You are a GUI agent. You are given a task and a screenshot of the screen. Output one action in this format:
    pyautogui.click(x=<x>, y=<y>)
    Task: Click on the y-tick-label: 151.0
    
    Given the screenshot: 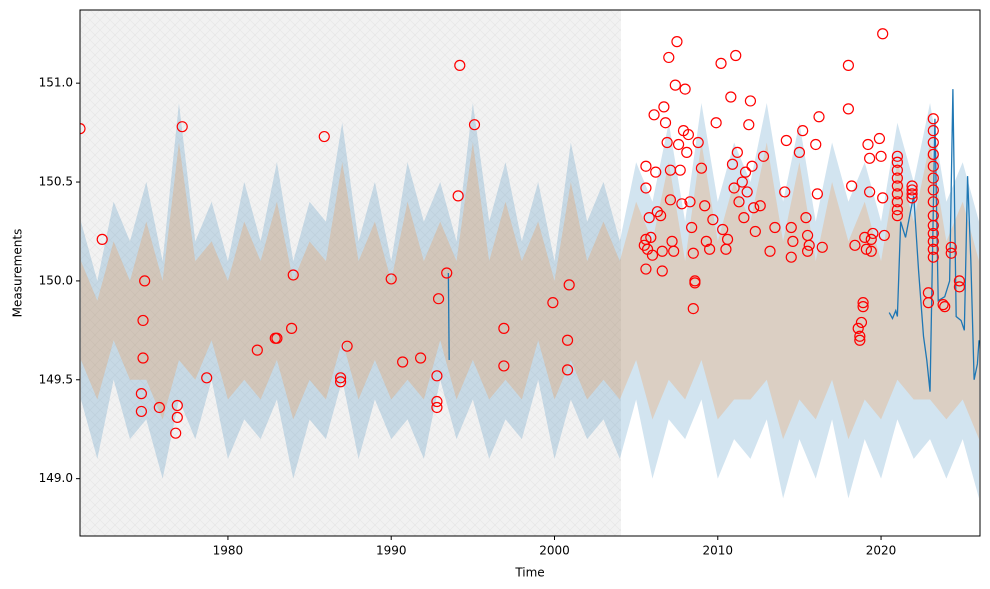 What is the action you would take?
    pyautogui.click(x=56, y=83)
    